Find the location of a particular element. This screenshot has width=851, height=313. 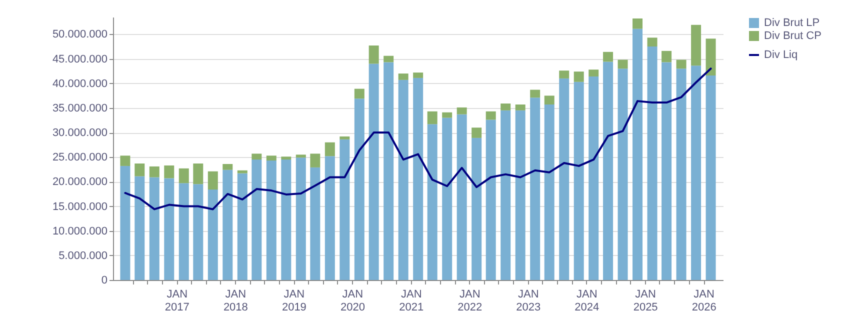

y-tick-label: 5.000.000 is located at coordinates (83, 256).